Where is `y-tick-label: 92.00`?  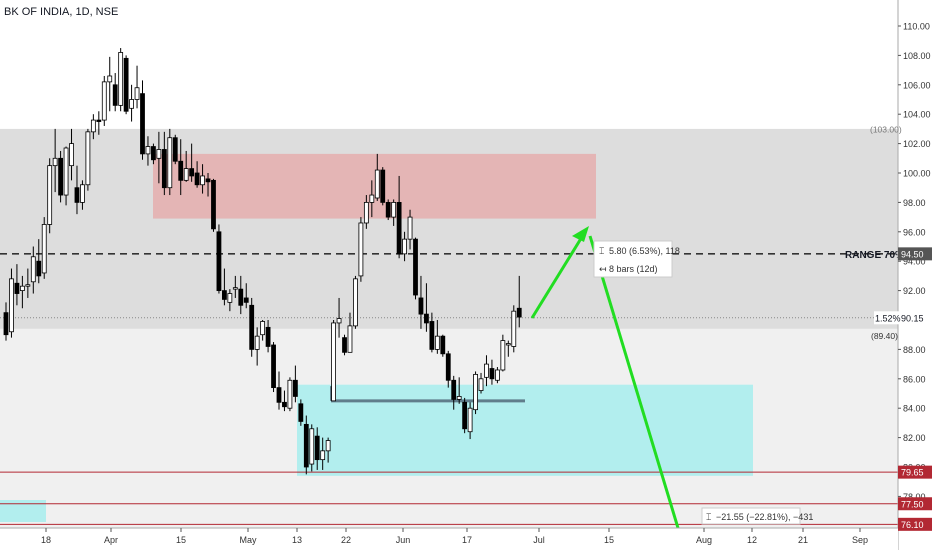 y-tick-label: 92.00 is located at coordinates (914, 291).